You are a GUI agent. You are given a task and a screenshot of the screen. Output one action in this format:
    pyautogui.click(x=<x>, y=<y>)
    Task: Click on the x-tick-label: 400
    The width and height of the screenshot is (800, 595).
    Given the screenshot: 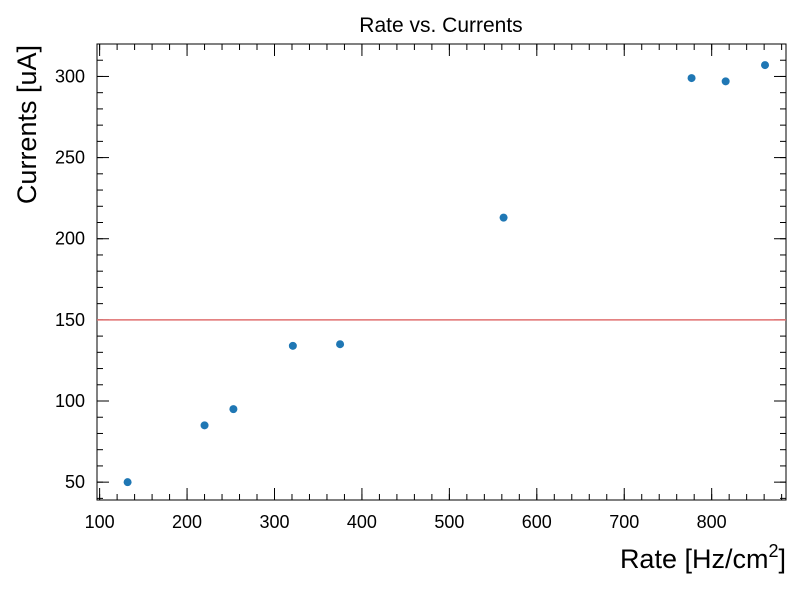 What is the action you would take?
    pyautogui.click(x=362, y=522)
    